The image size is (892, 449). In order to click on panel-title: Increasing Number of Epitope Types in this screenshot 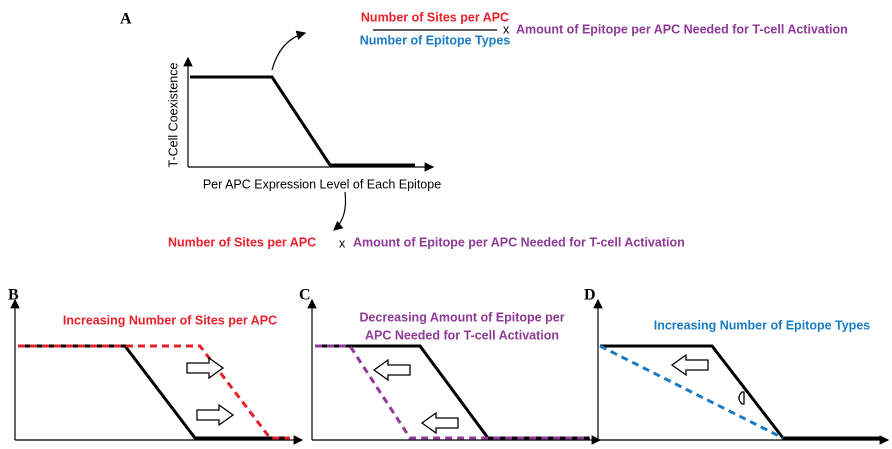, I will do `click(762, 325)`.